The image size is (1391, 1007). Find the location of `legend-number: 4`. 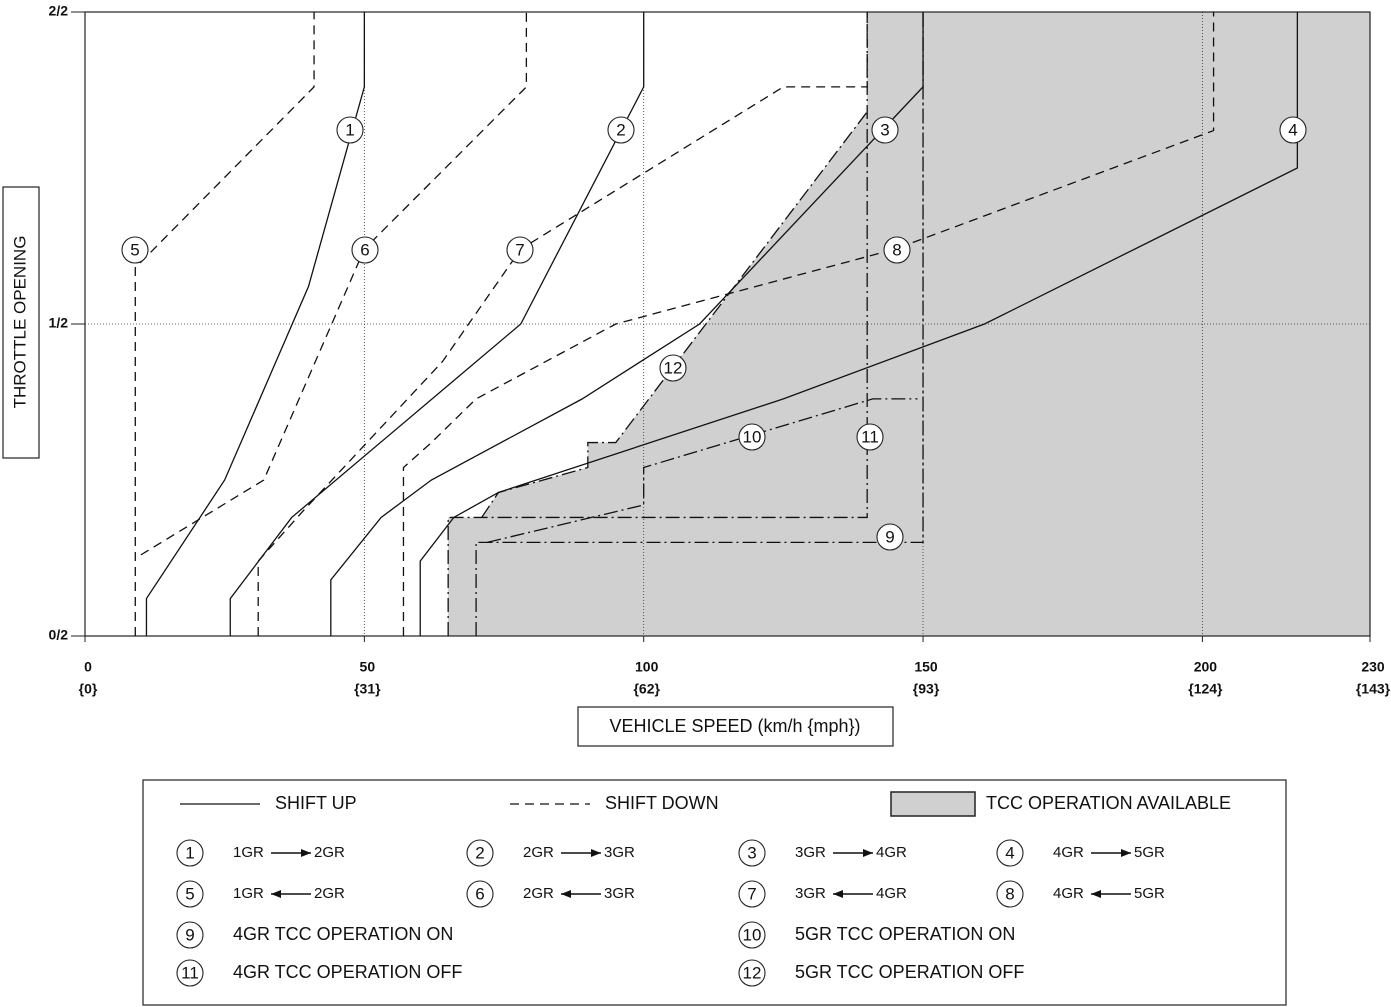

legend-number: 4 is located at coordinates (1009, 852).